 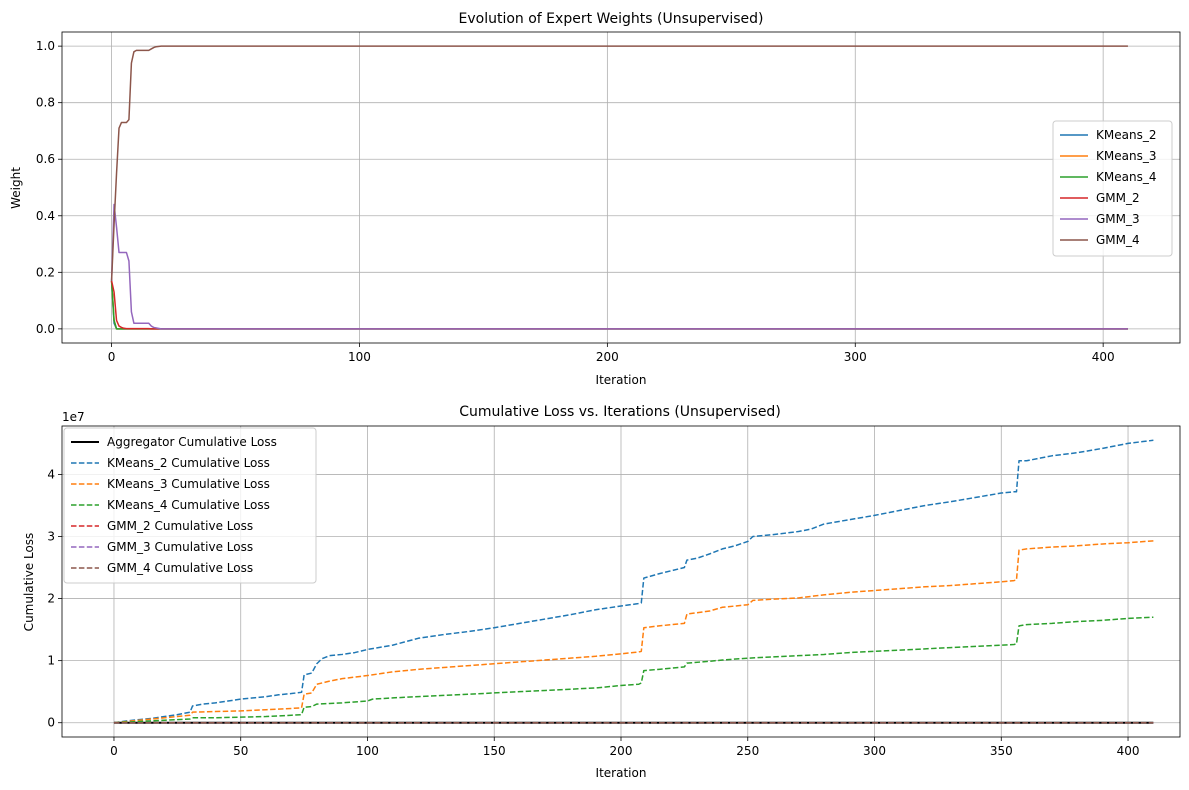 What do you see at coordinates (494, 751) in the screenshot?
I see `x-tick-label: 150` at bounding box center [494, 751].